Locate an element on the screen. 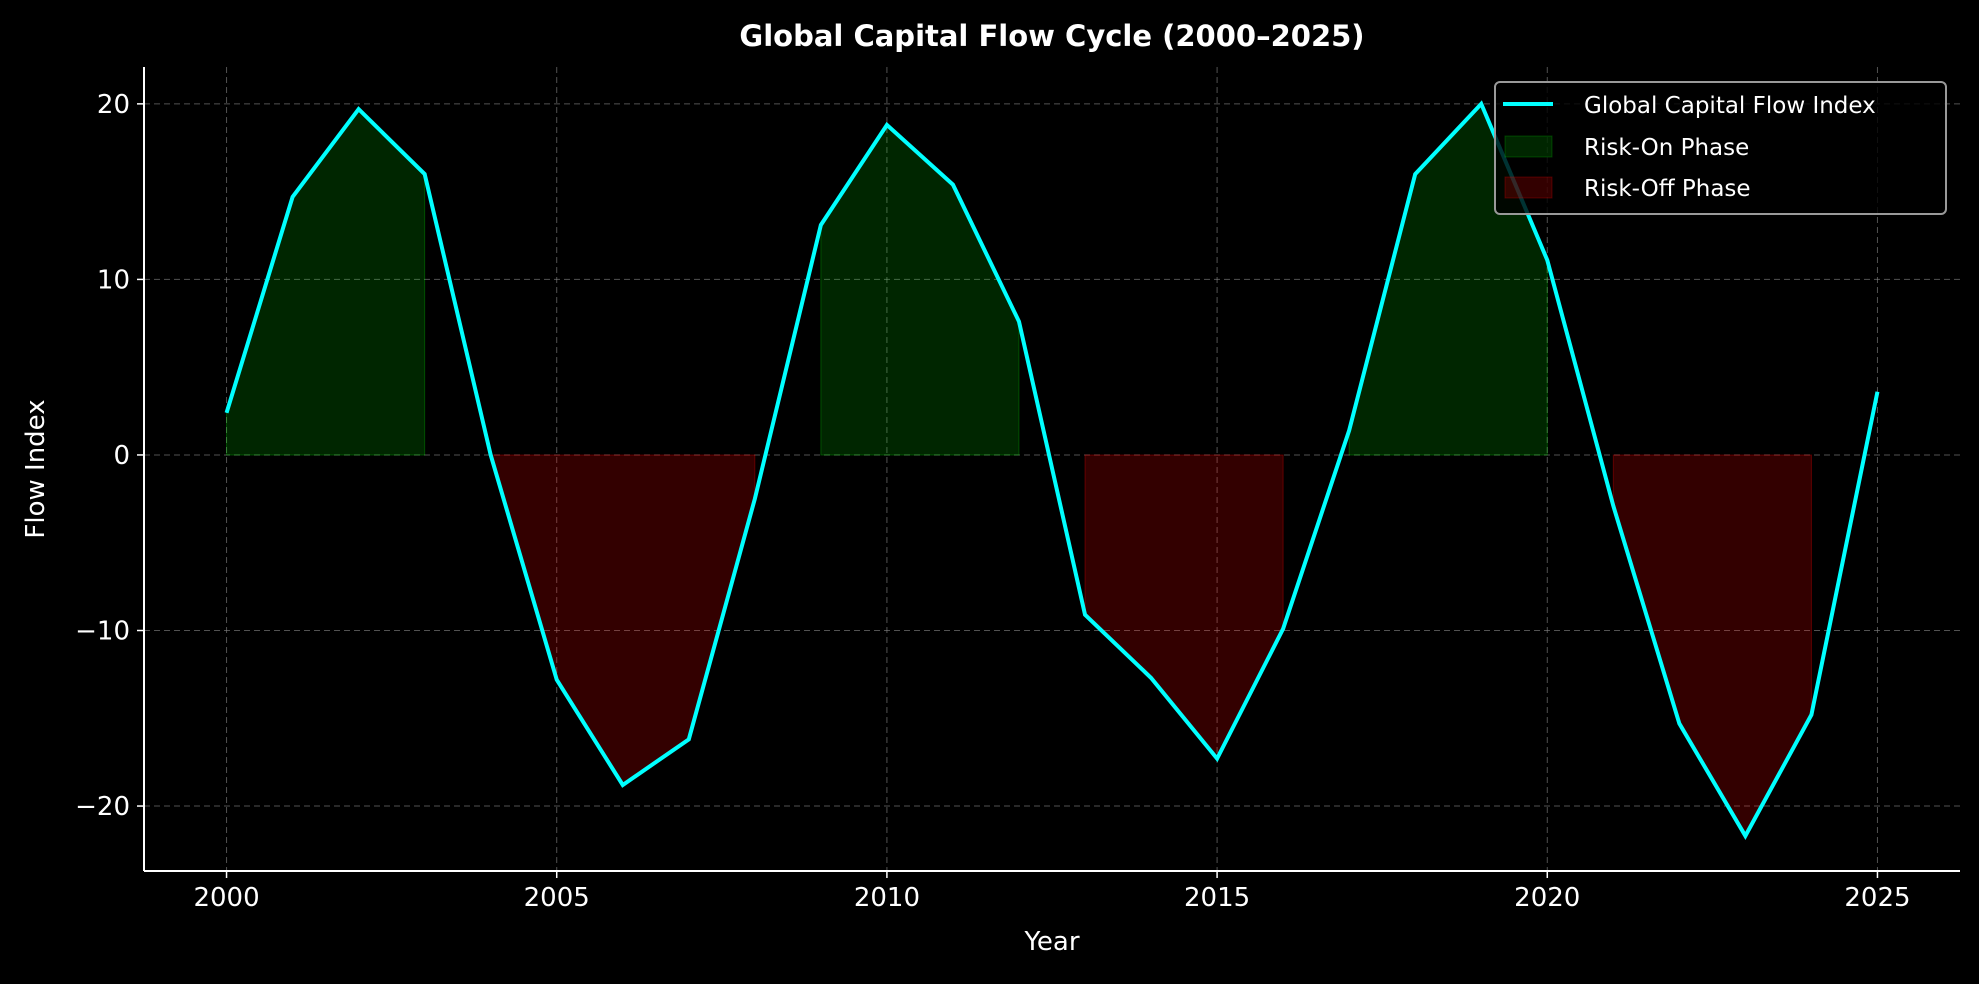 This screenshot has height=984, width=1979. y-tick-label: 20 is located at coordinates (113, 105).